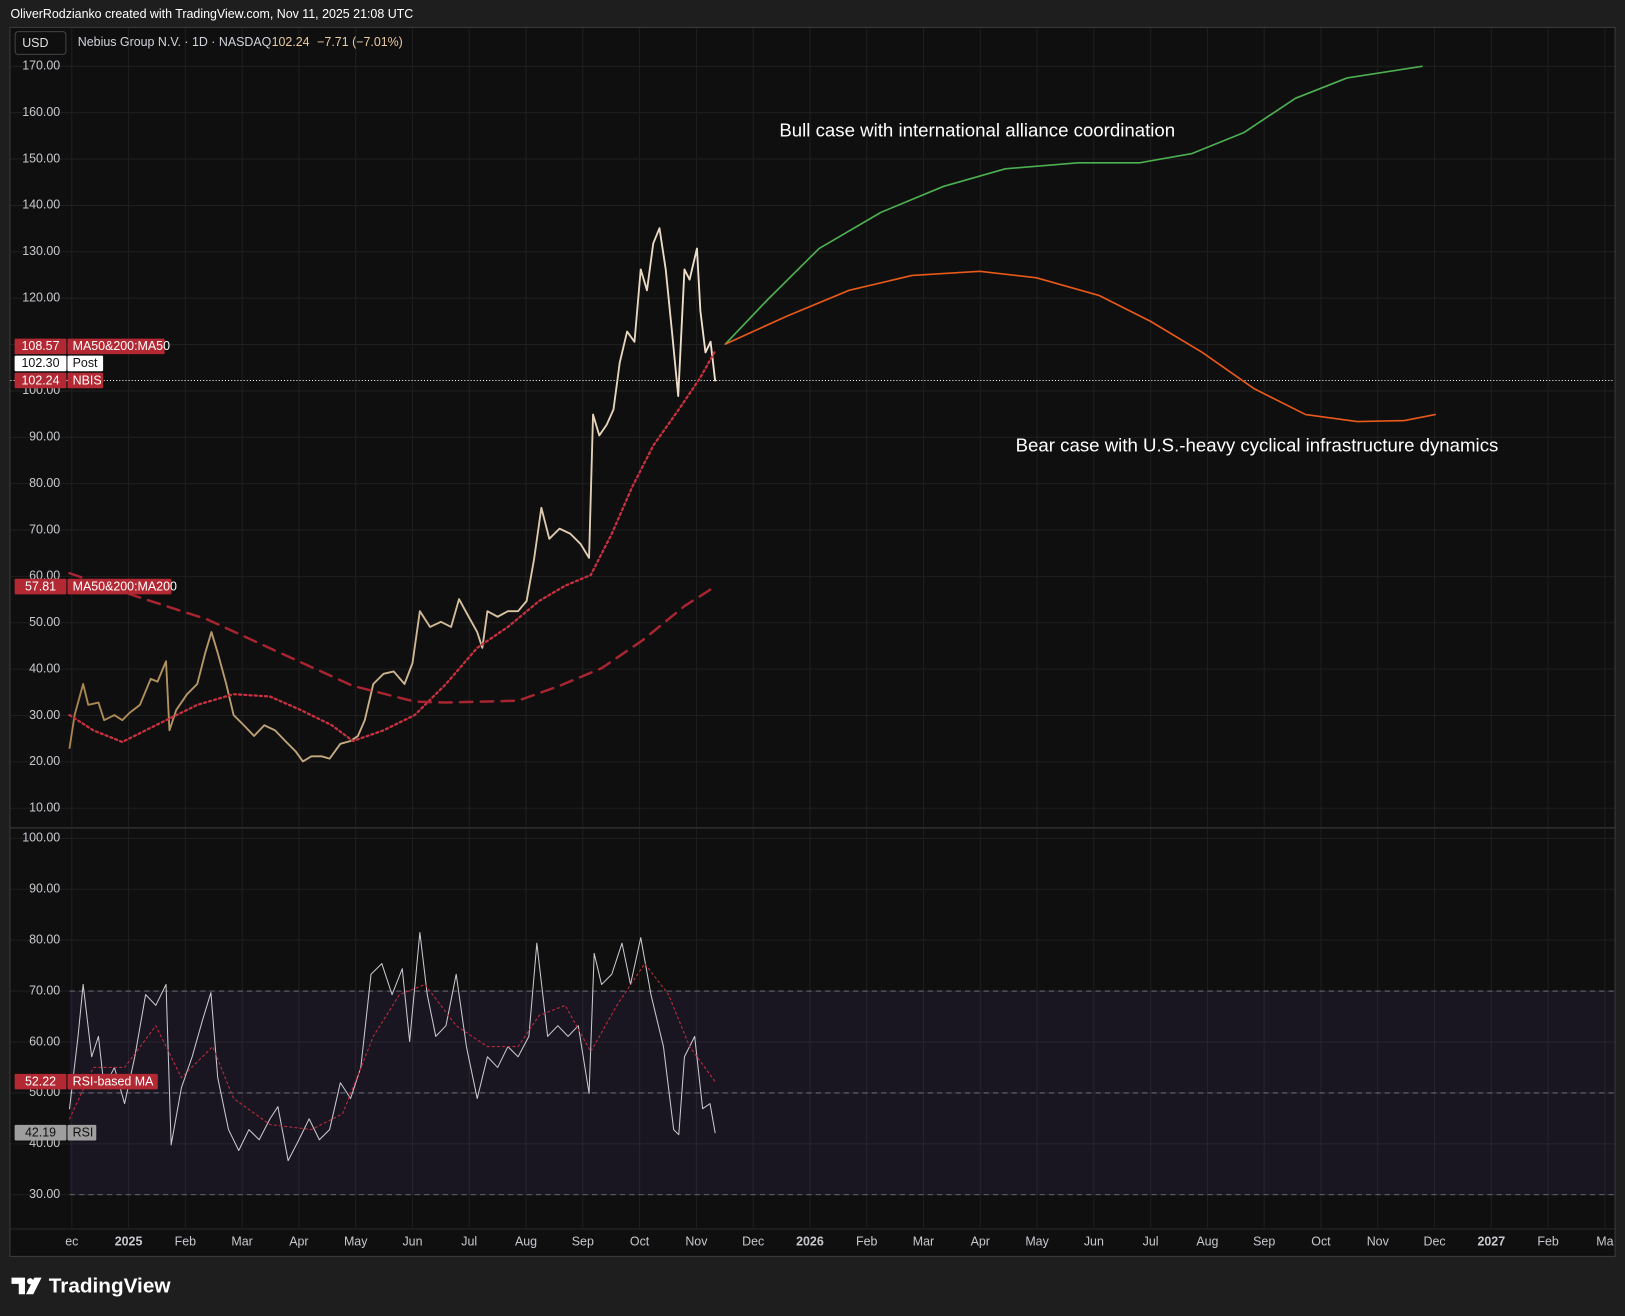 Image resolution: width=1625 pixels, height=1316 pixels. What do you see at coordinates (810, 1242) in the screenshot?
I see `x-tick-label: 2026` at bounding box center [810, 1242].